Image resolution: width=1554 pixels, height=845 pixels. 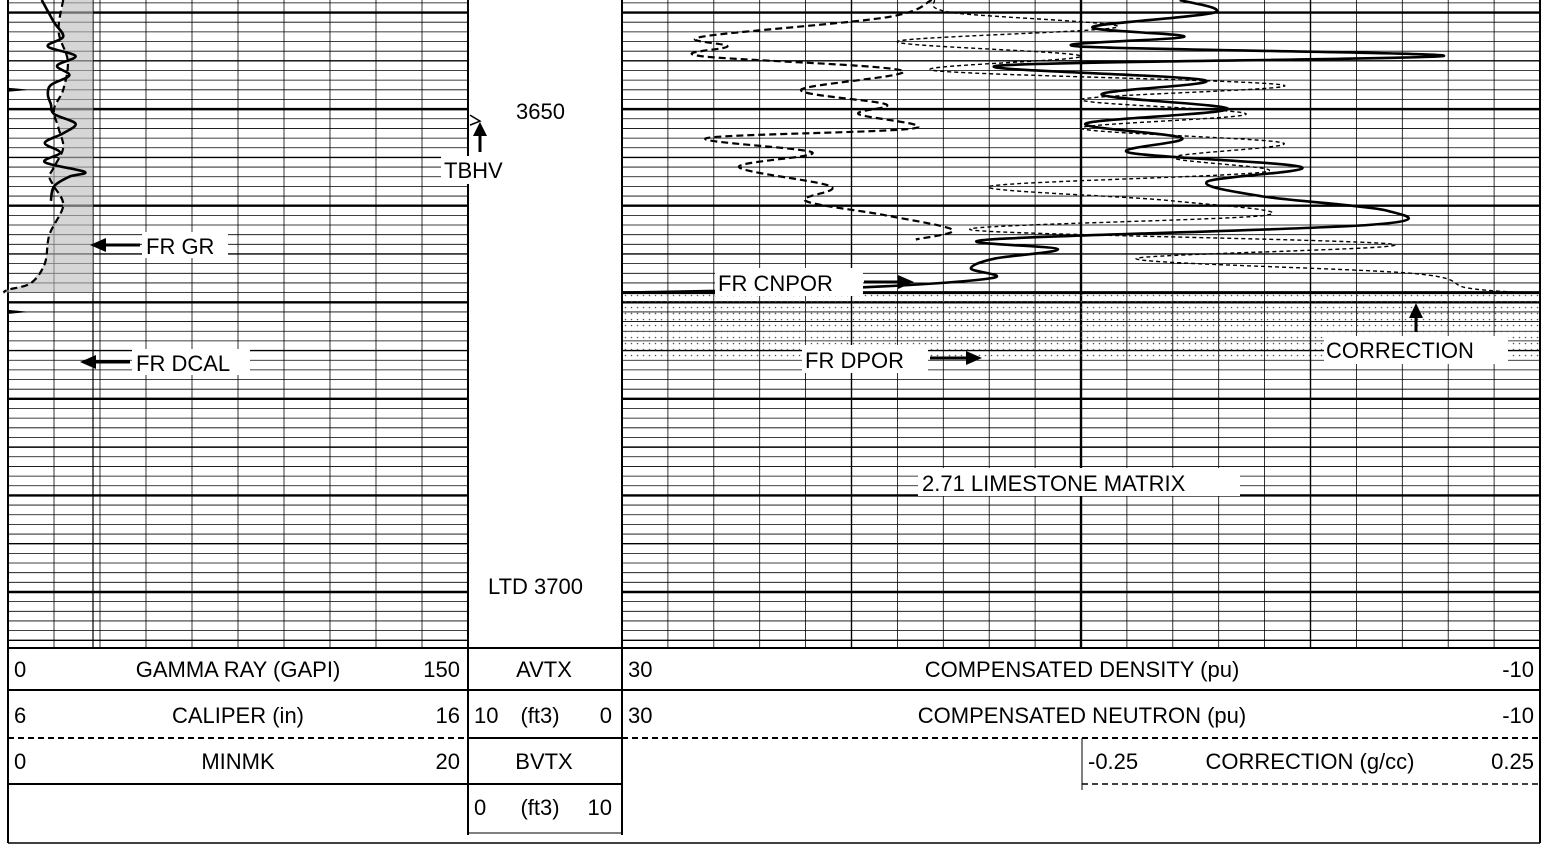 What do you see at coordinates (448, 715) in the screenshot?
I see `cal-max: 16` at bounding box center [448, 715].